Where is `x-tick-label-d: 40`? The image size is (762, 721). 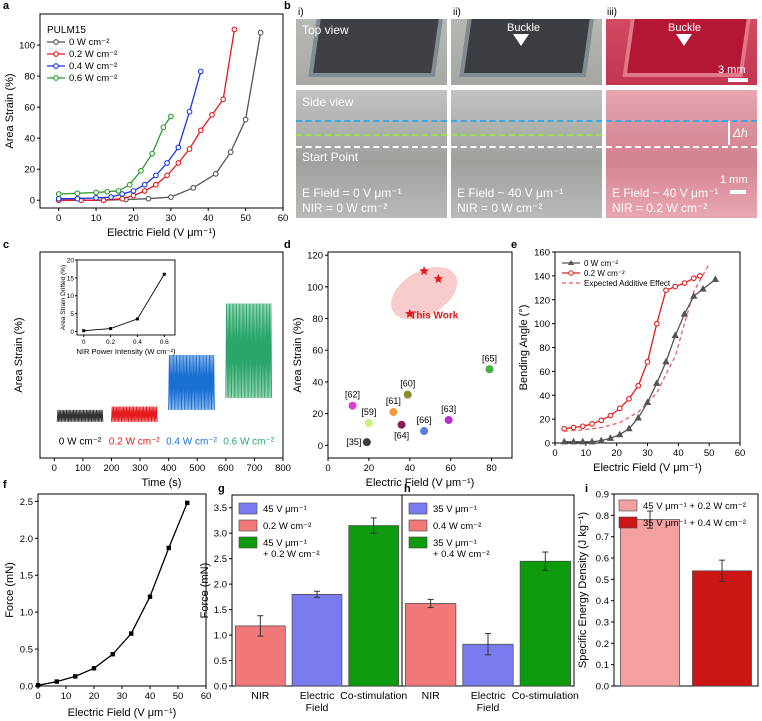 x-tick-label-d: 40 is located at coordinates (409, 468).